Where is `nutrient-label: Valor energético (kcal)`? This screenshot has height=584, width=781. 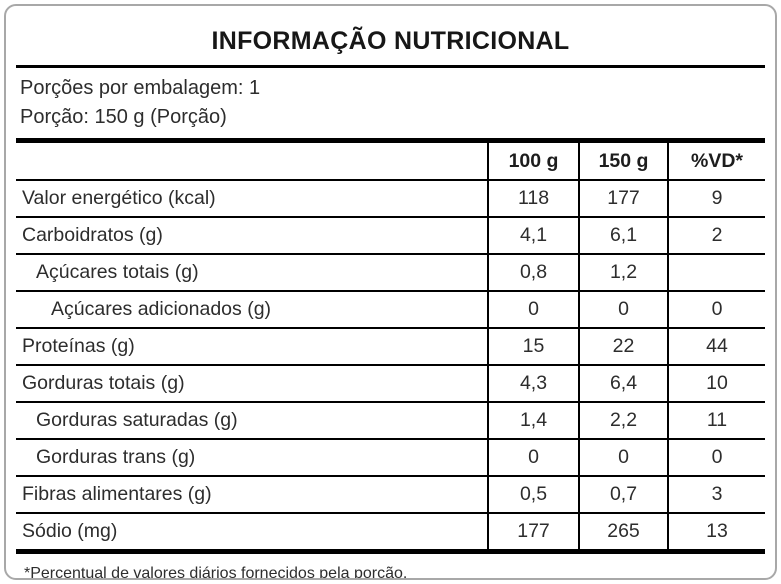
nutrient-label: Valor energético (kcal) is located at coordinates (252, 199).